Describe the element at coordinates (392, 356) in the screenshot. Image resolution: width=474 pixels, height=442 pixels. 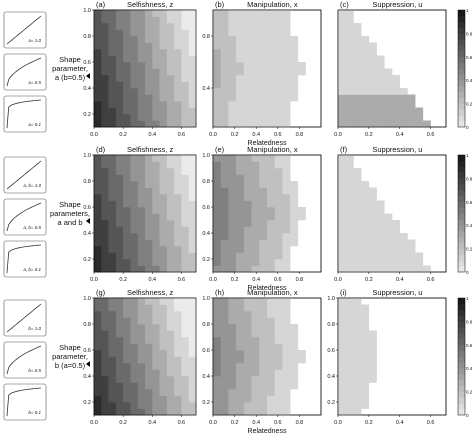
I see `plot-frame` at that location.